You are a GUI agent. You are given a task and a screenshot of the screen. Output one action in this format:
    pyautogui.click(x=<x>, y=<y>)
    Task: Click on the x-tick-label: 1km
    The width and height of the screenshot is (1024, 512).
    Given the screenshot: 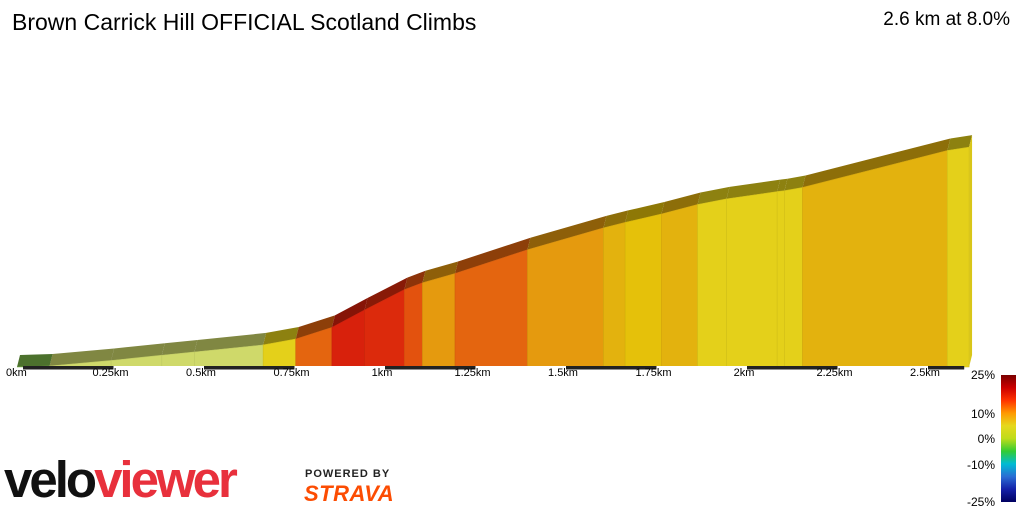 What is the action you would take?
    pyautogui.click(x=382, y=373)
    